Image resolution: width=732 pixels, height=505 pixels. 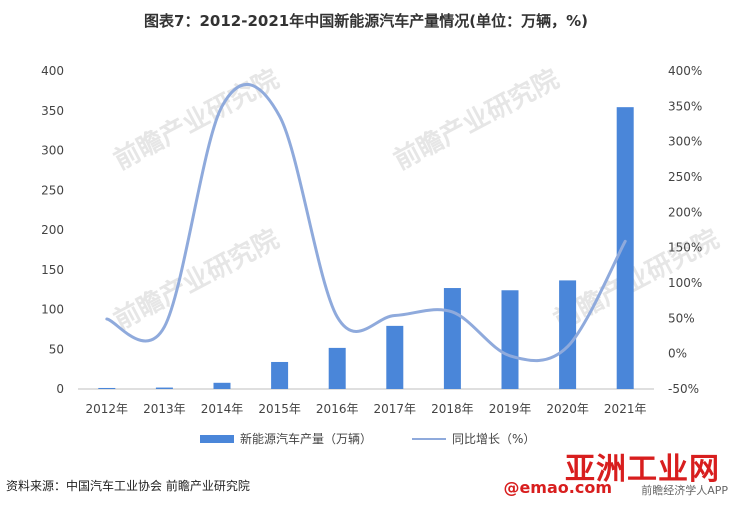 I want to click on chart-title: 图表7：2012-2021年中国新能源汽车产量情况(单位：万辆，%), so click(x=366, y=21).